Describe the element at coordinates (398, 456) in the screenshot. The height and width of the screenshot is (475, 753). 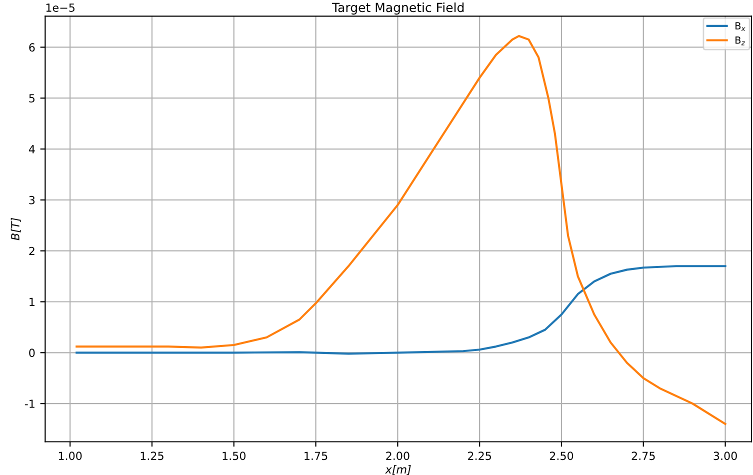
I see `x-tick-label: 2.00` at that location.